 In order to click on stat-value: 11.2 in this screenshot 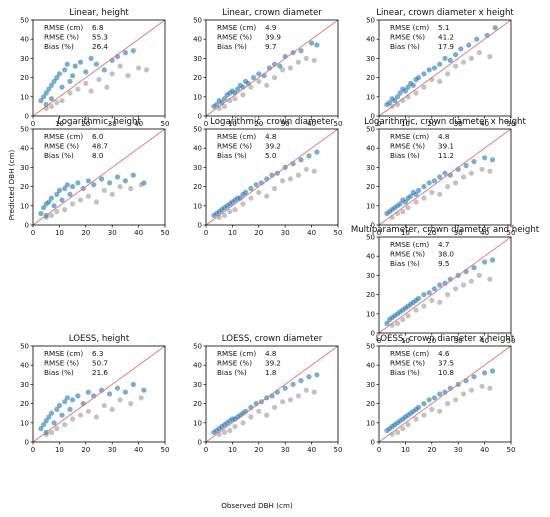, I will do `click(446, 155)`.